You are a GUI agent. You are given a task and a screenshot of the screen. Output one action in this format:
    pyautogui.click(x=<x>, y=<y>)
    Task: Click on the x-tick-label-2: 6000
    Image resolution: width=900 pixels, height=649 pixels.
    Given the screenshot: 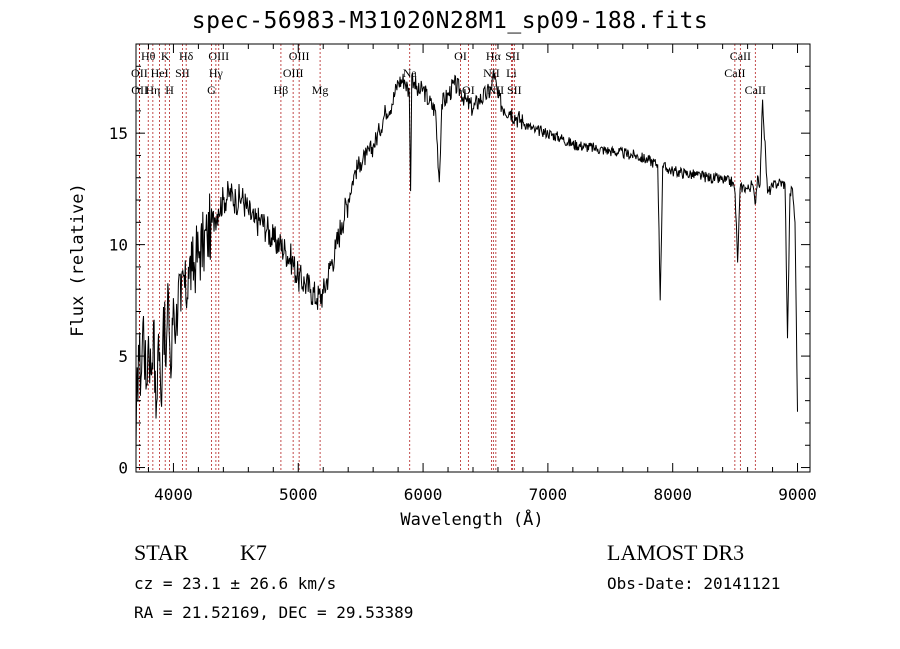 What is the action you would take?
    pyautogui.click(x=423, y=494)
    